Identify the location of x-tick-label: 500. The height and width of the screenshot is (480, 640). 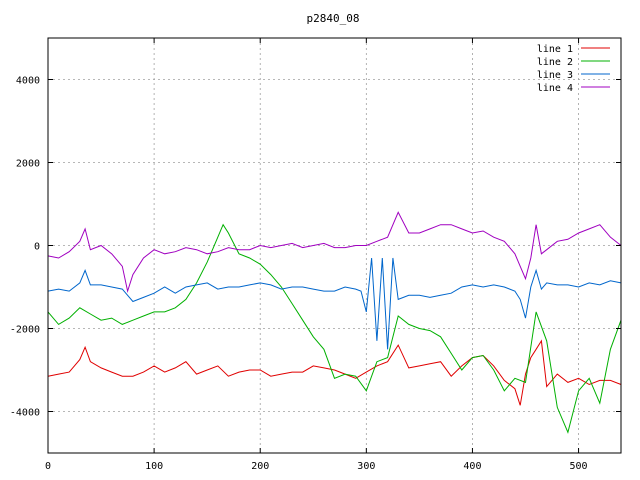
(579, 466).